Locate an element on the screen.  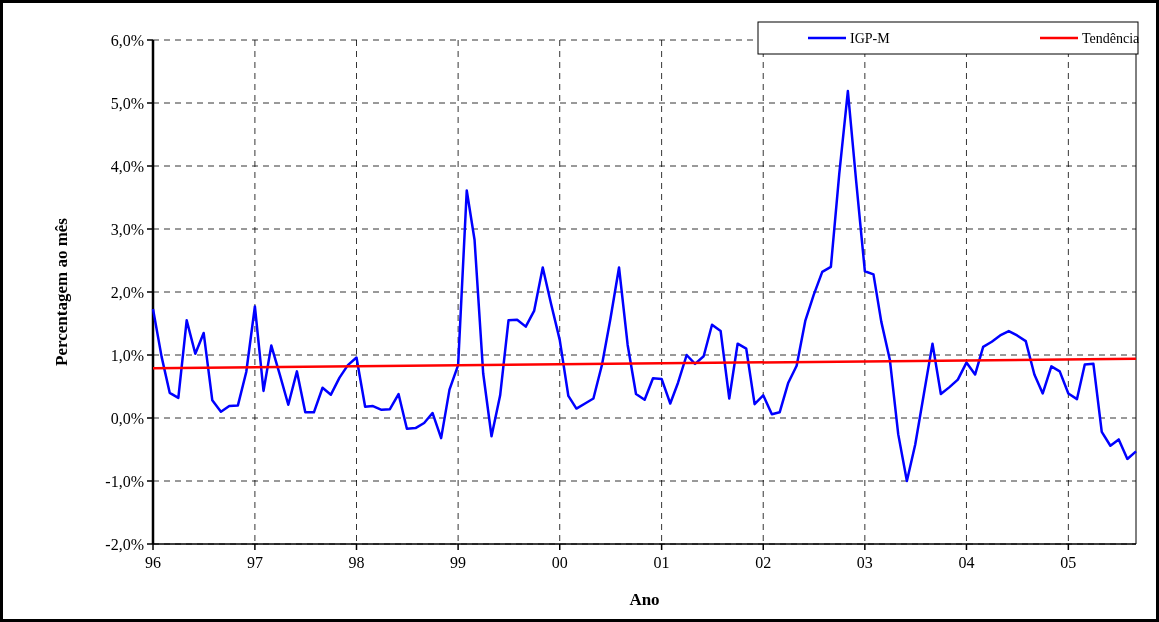
legend-label: IGP-M is located at coordinates (870, 38).